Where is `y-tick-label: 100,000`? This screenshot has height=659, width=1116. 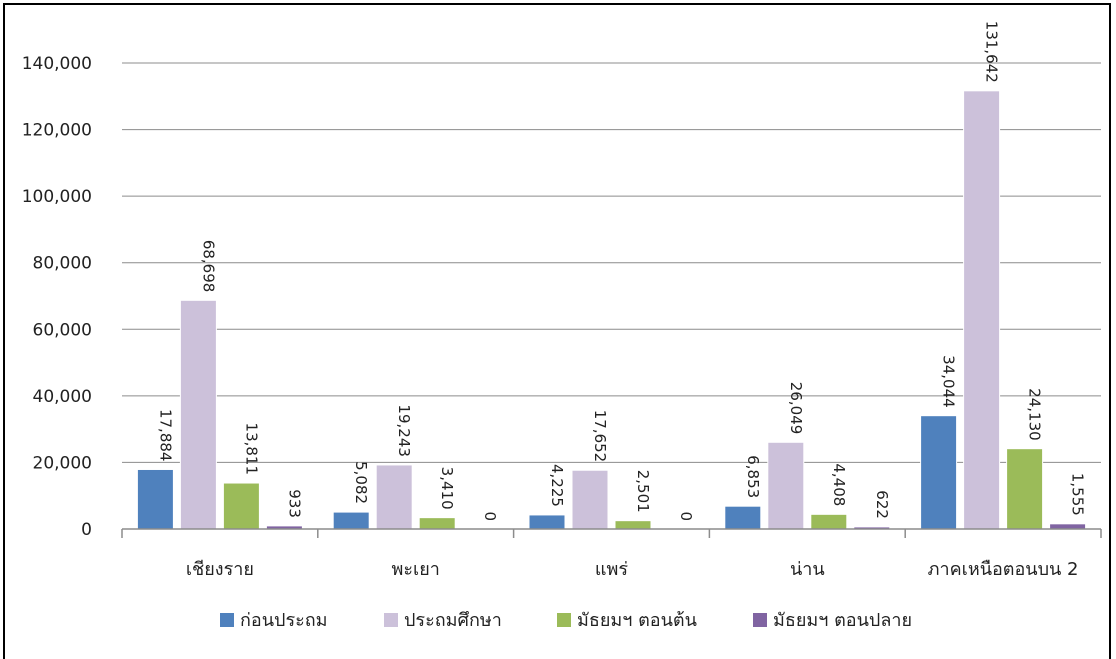
y-tick-label: 100,000 is located at coordinates (57, 197).